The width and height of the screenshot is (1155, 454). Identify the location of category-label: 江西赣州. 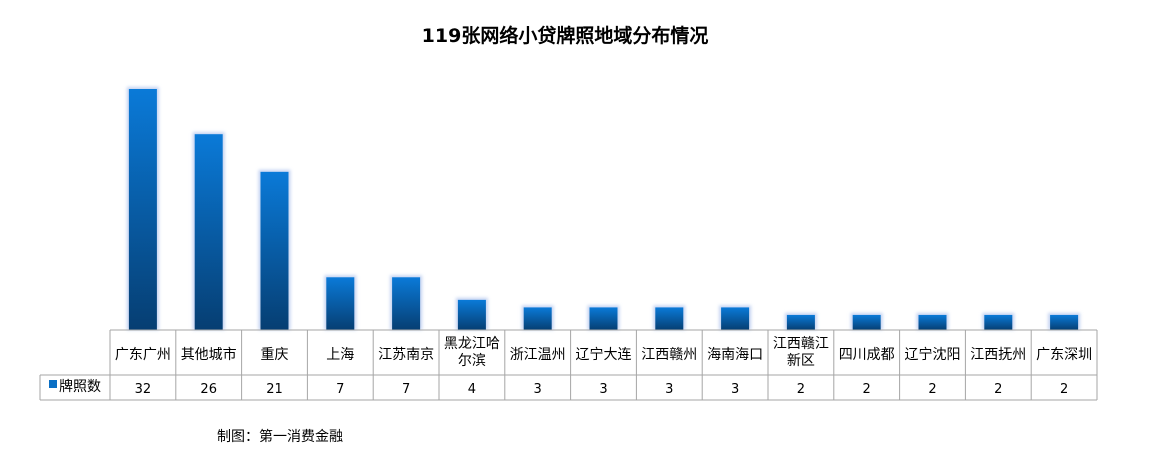
(669, 355).